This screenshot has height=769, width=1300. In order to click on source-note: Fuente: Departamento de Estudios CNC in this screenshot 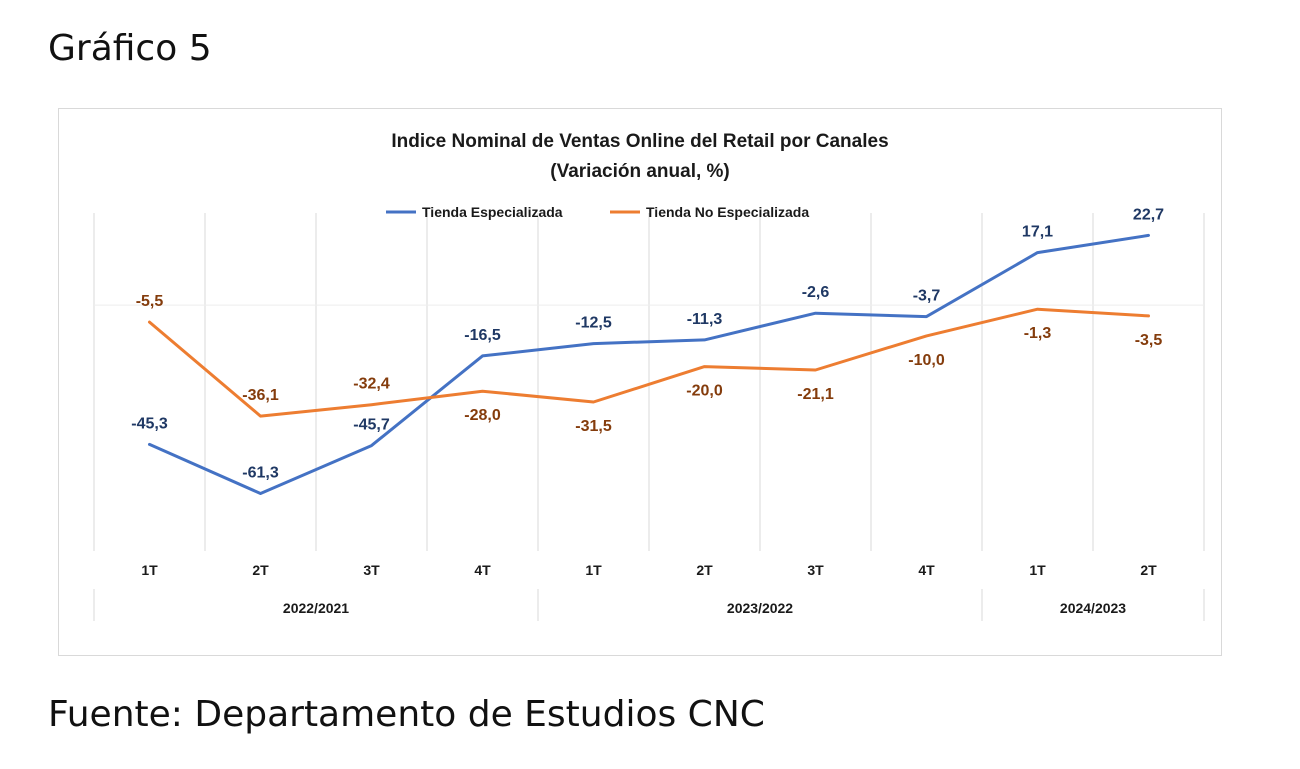, I will do `click(406, 714)`.